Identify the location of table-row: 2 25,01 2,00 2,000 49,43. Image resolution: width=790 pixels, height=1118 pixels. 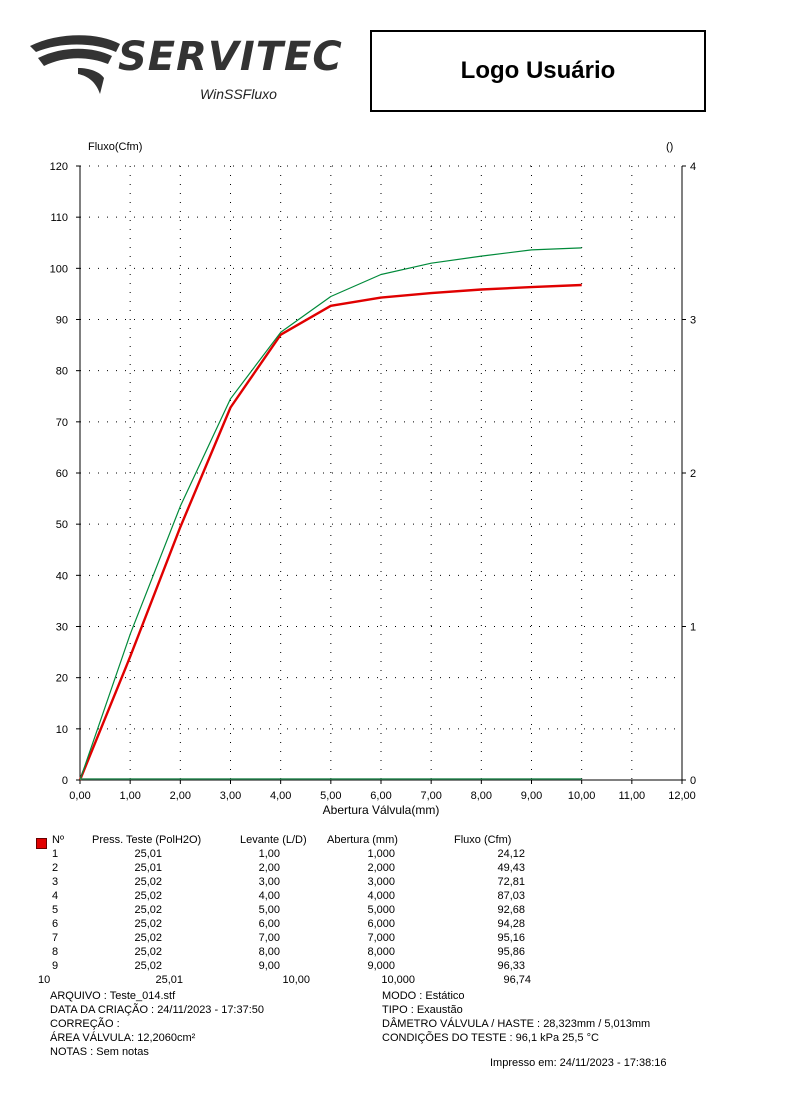
(395, 869).